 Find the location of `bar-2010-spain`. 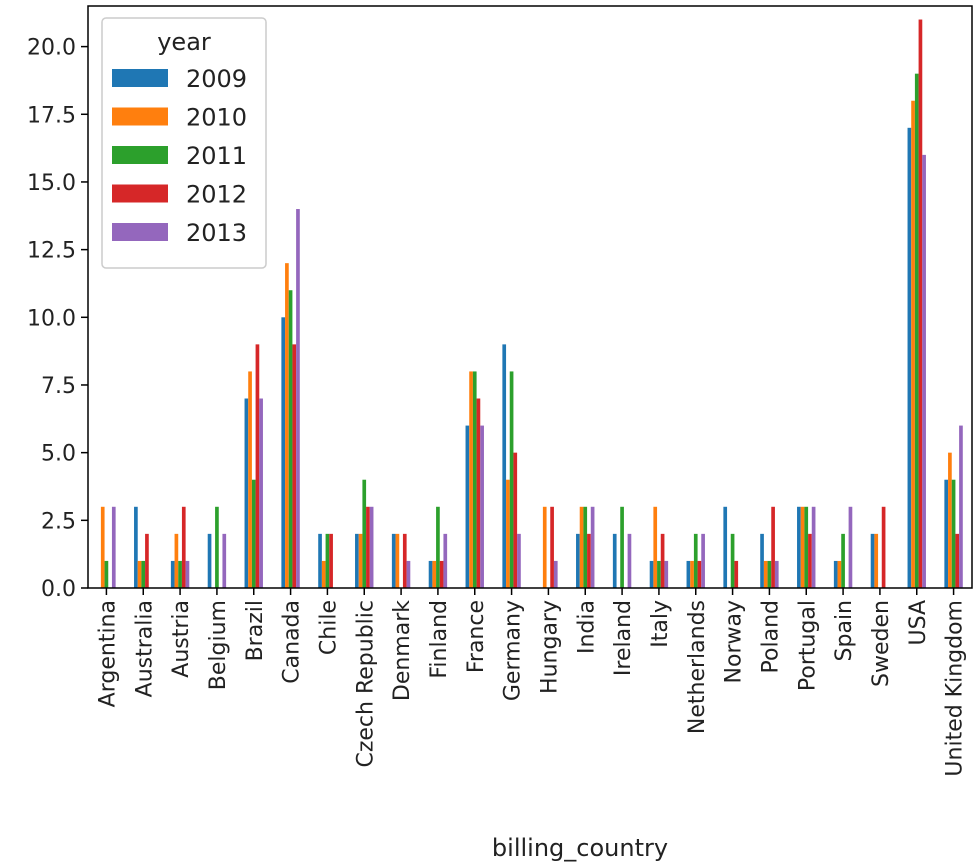

bar-2010-spain is located at coordinates (839, 574).